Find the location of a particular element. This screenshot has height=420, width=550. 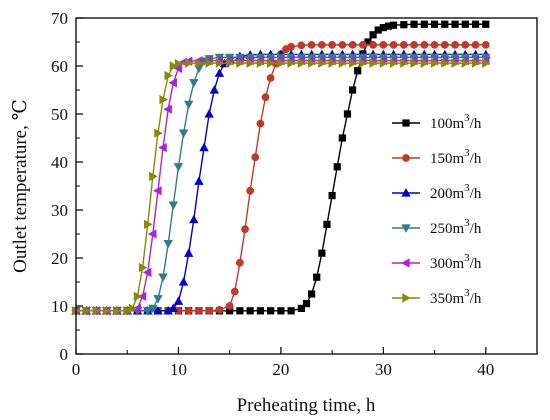

legend-item-2: 200m3/h is located at coordinates (437, 192).